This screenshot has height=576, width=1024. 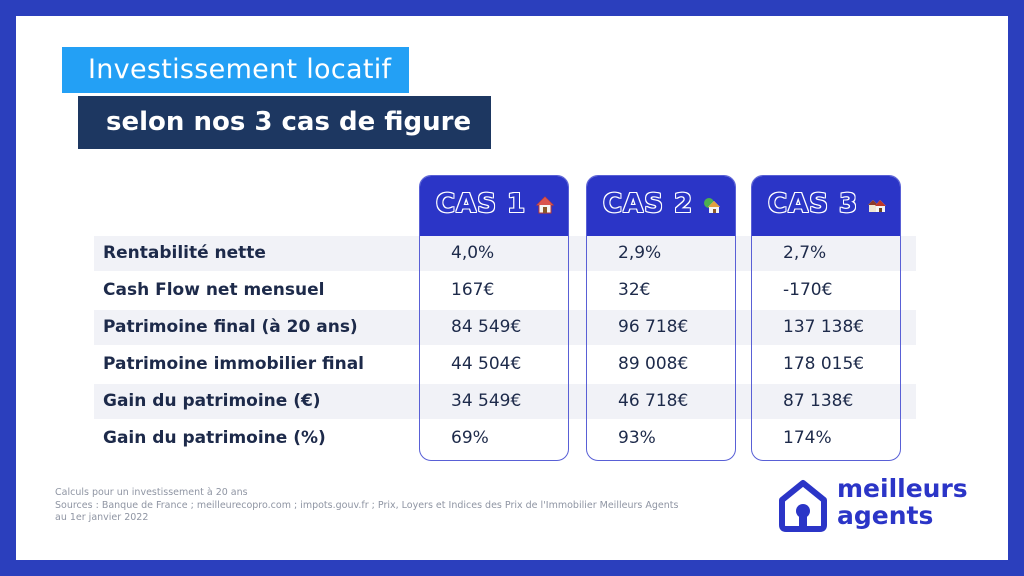 I want to click on column-cas-2: CAS 2, so click(x=661, y=318).